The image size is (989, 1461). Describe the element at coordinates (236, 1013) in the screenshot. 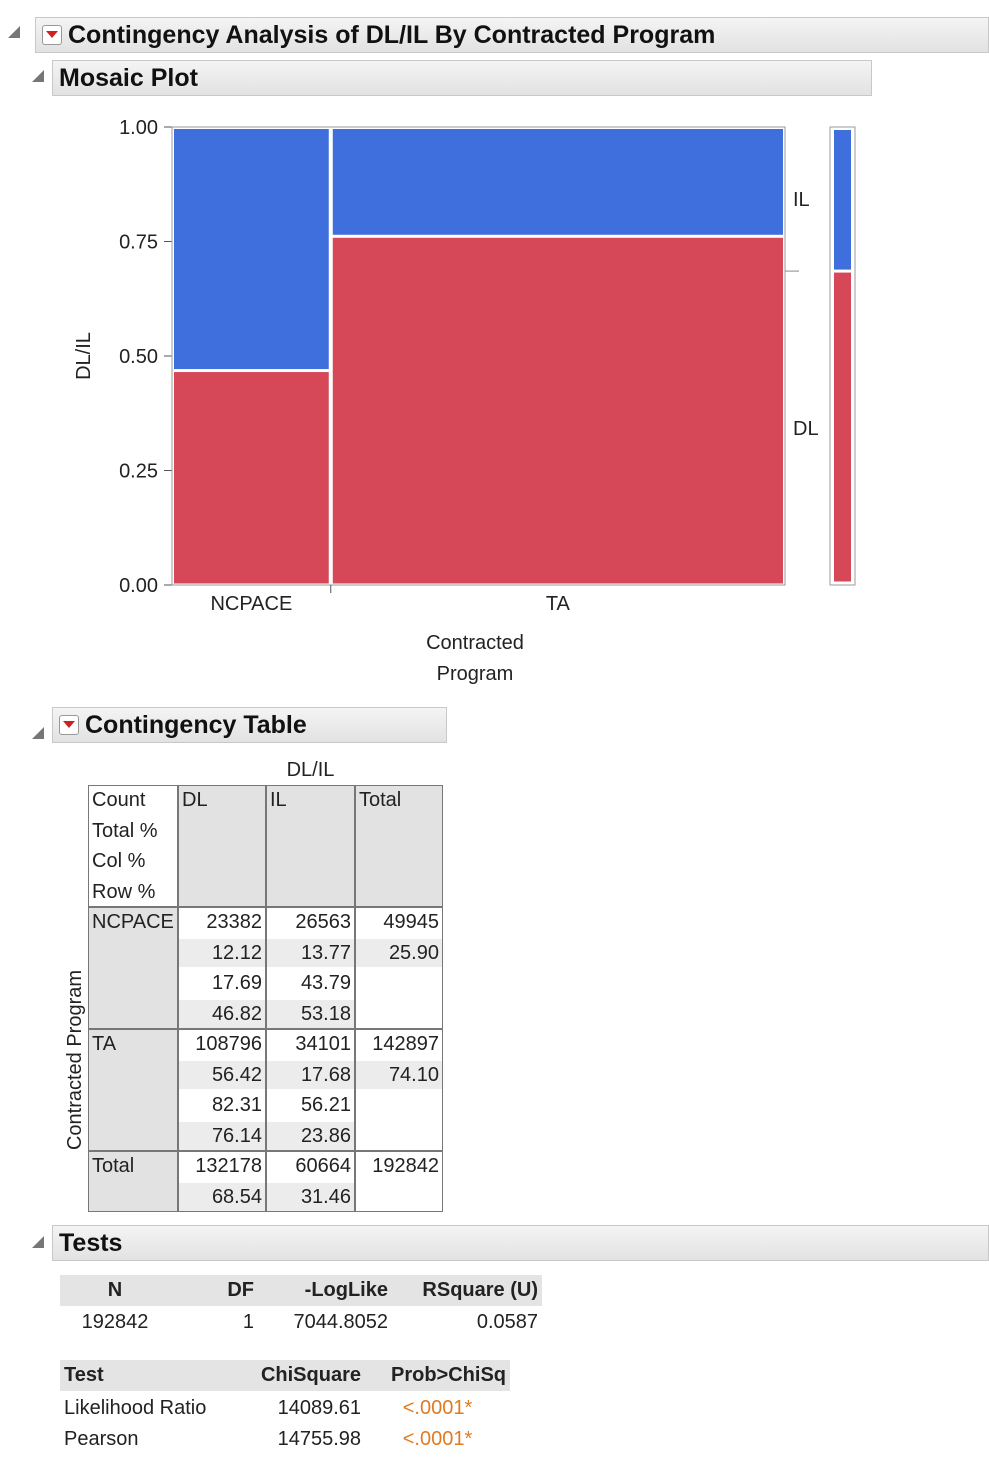

I see `table-value: 46.82` at that location.